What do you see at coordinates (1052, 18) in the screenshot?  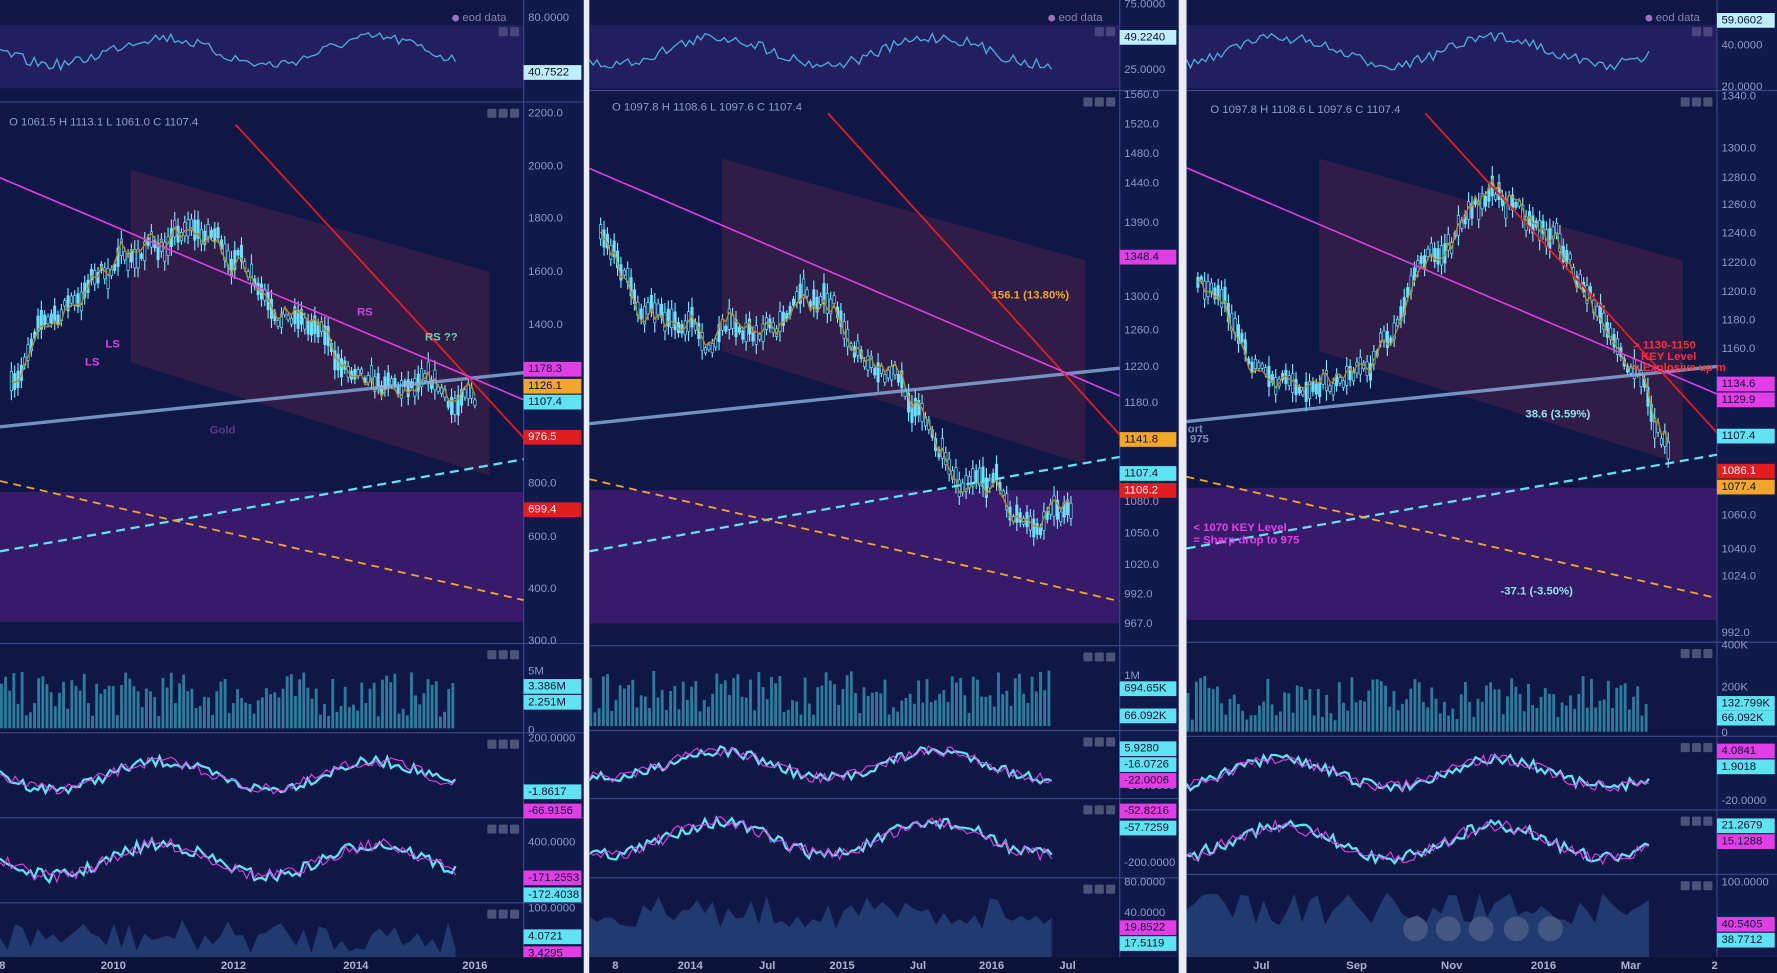 I see `eod-dot` at bounding box center [1052, 18].